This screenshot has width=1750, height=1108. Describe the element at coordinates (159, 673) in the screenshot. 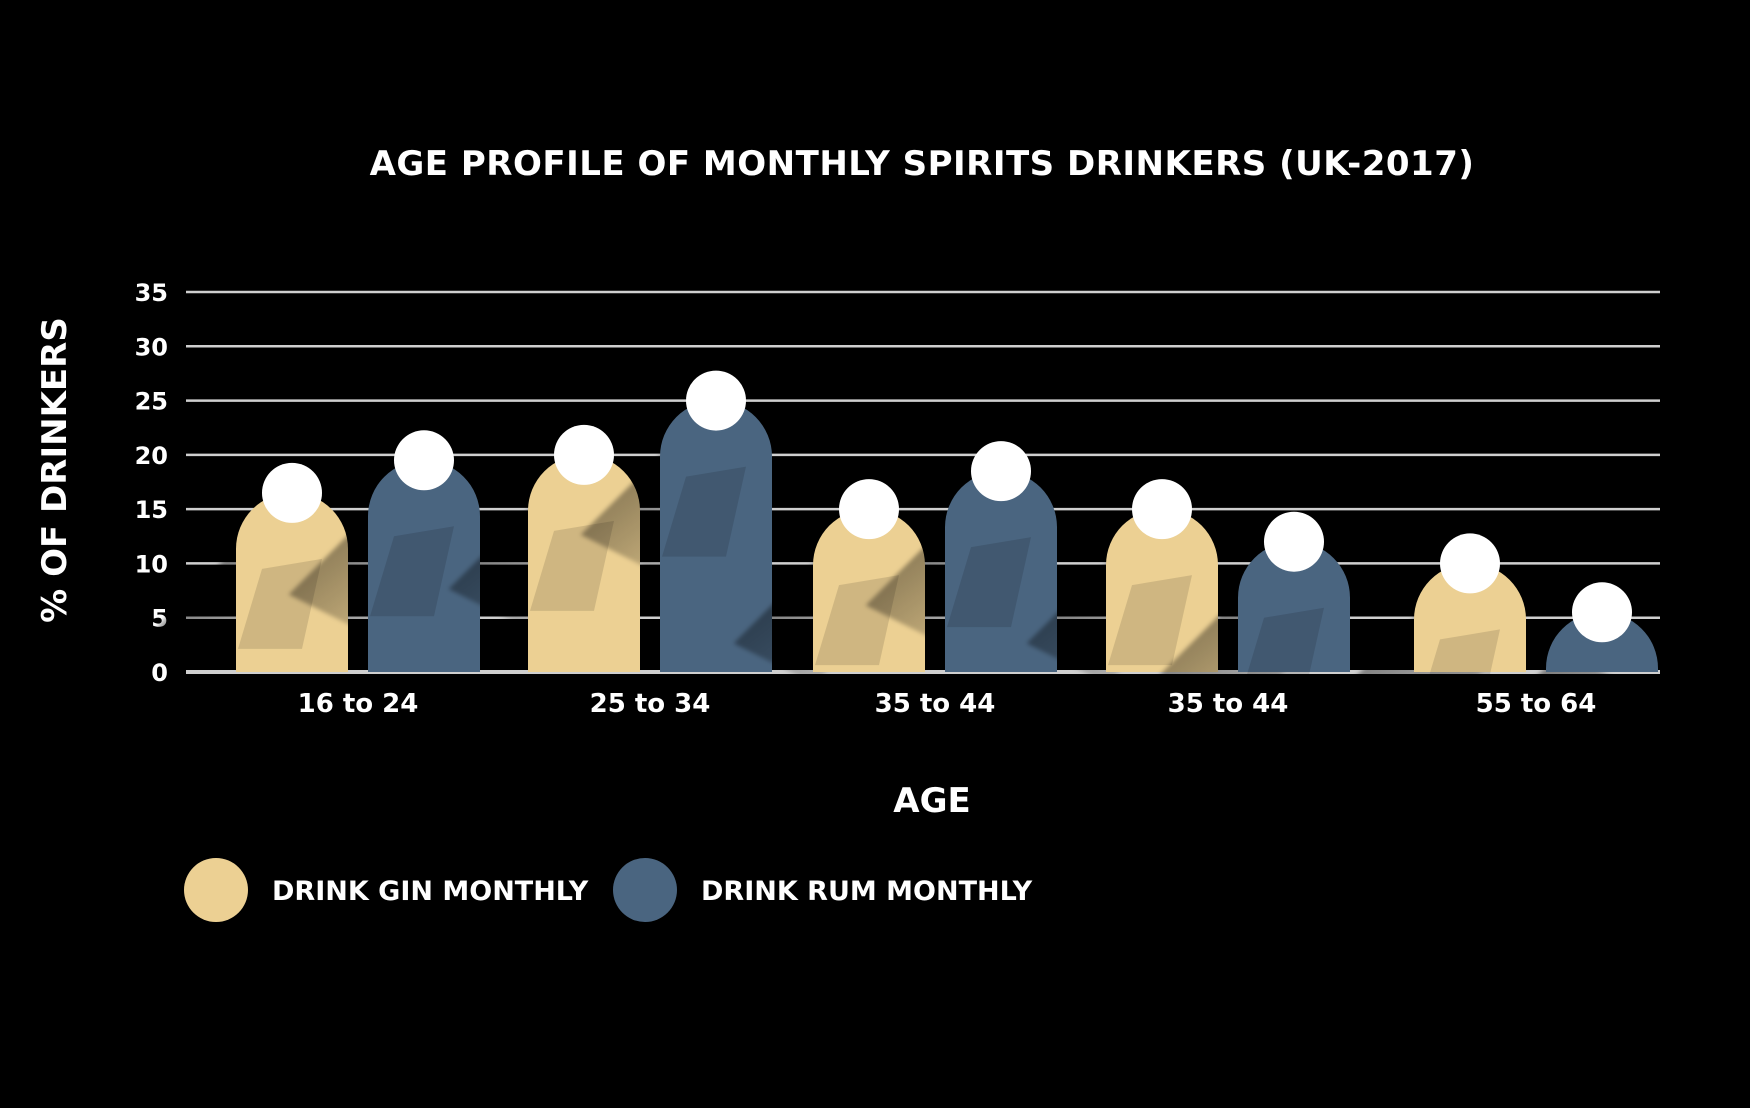

I see `y-tick-label: 0` at that location.